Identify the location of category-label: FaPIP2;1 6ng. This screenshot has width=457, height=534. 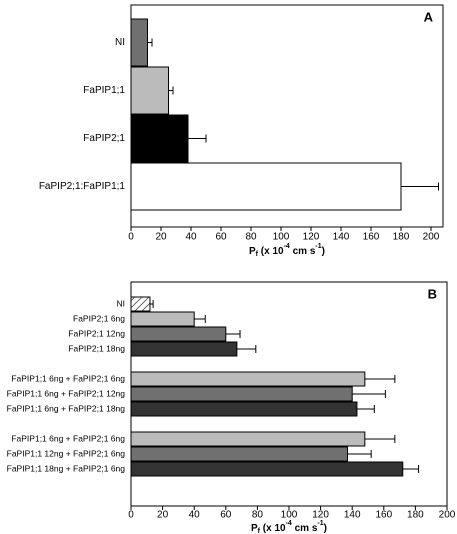
(99, 318).